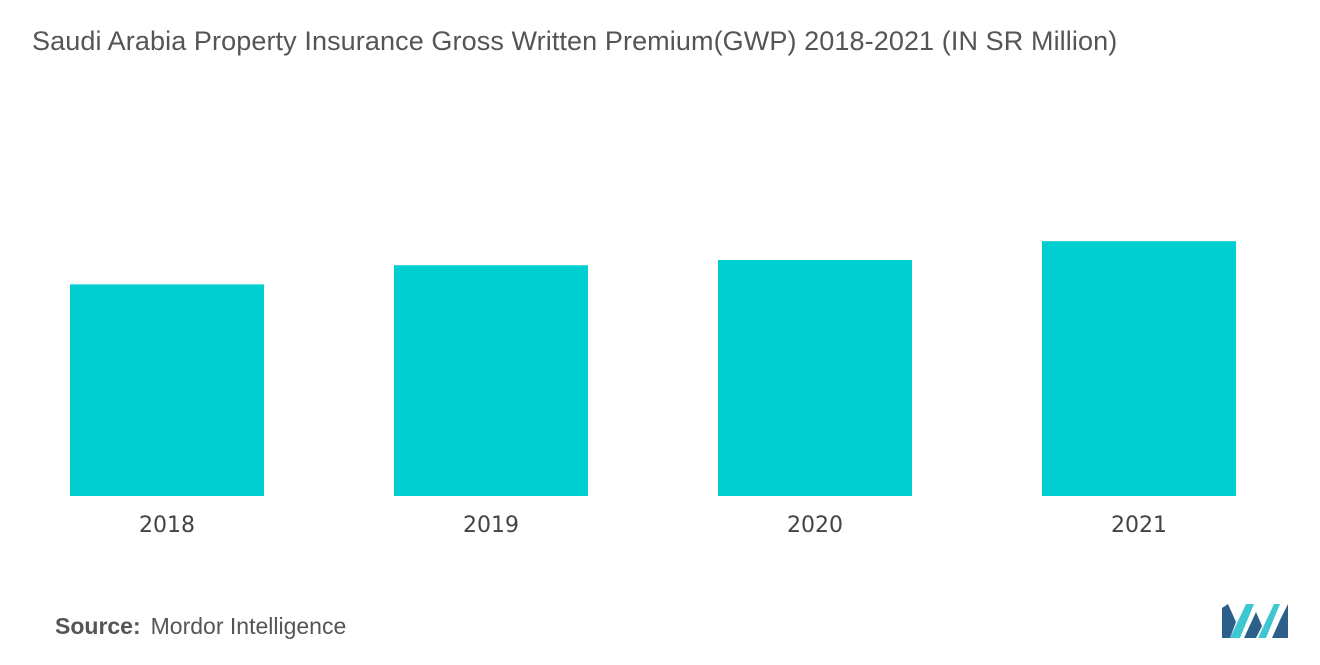 Image resolution: width=1320 pixels, height=665 pixels. I want to click on mordor-logo-icon, so click(1255, 621).